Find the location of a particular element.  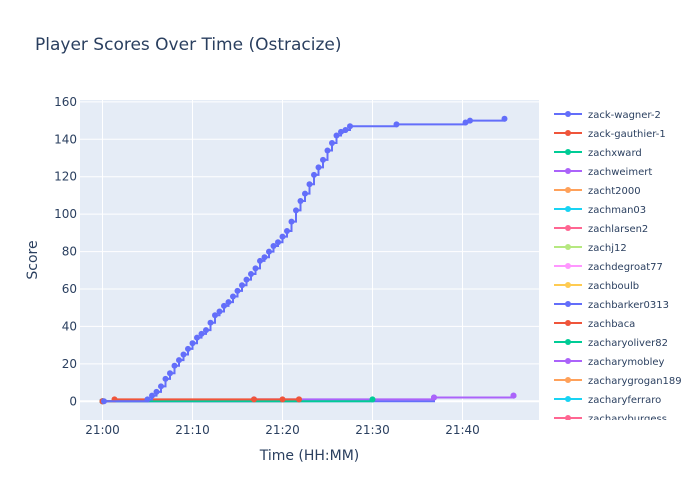

x-tick-label: 21:40 is located at coordinates (462, 430).